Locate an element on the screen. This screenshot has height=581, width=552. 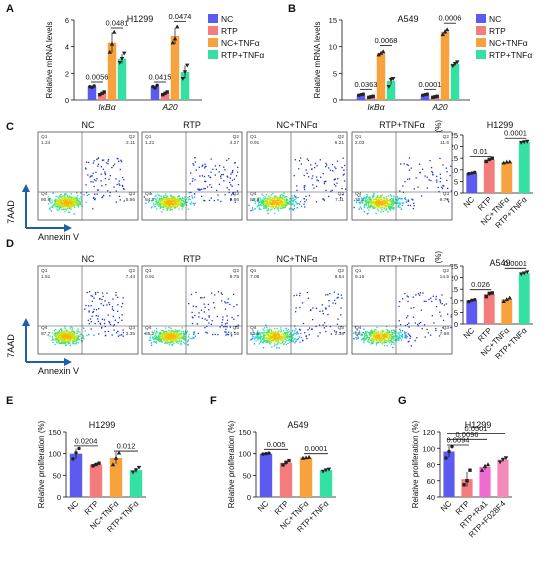
panel-letter-G: G is located at coordinates (402, 401).